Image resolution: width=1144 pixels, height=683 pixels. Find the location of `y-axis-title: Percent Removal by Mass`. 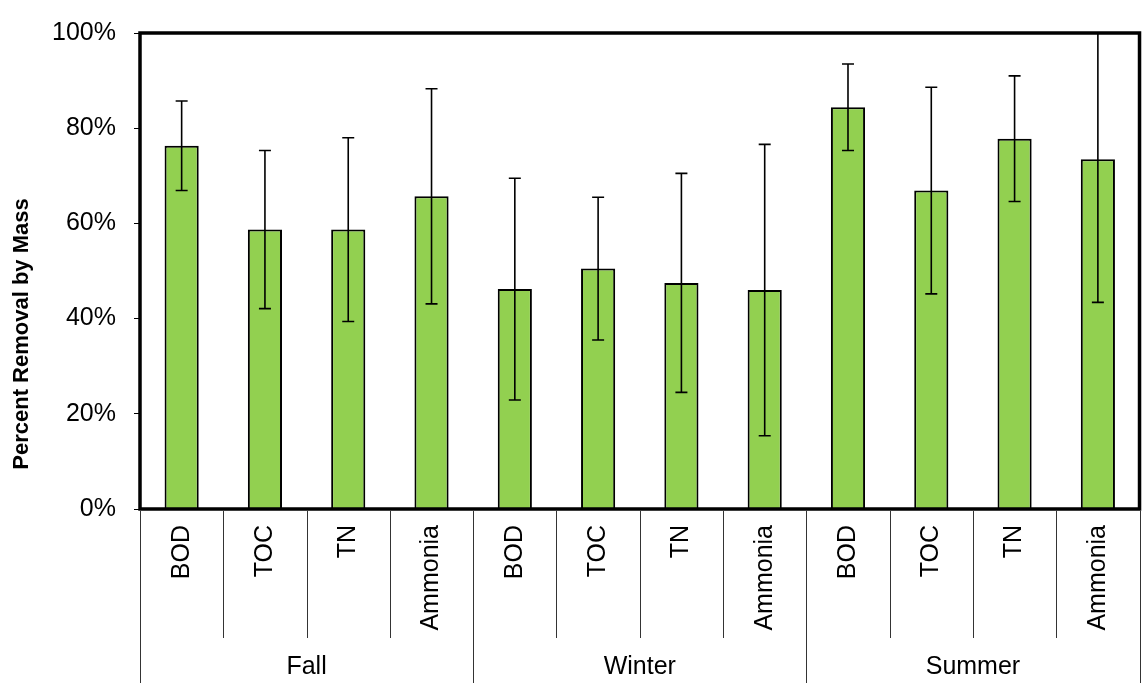

y-axis-title: Percent Removal by Mass is located at coordinates (21, 334).